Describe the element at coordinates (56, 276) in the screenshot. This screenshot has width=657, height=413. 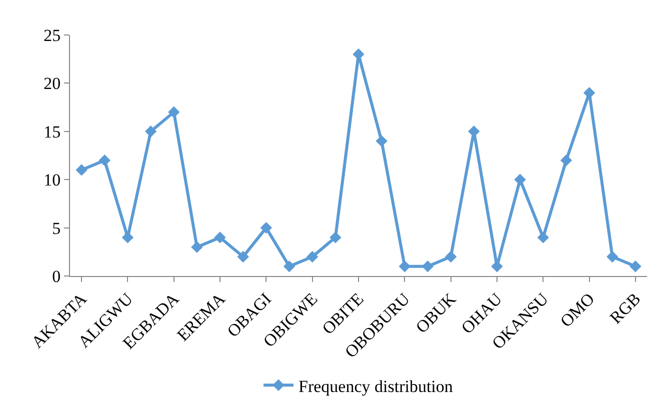
I see `y-tick-label: 0` at that location.